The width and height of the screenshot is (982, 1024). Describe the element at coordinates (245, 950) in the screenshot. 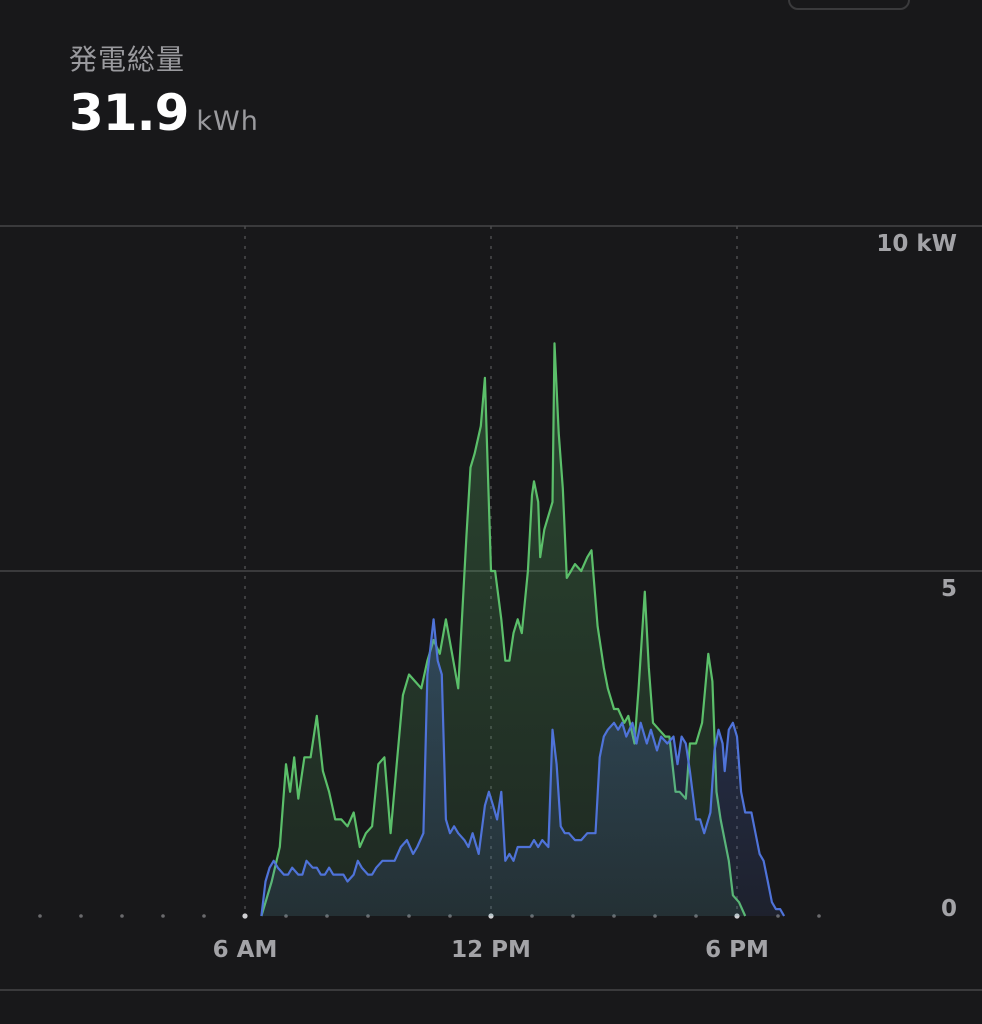

I see `x-tick-label-6: 6 AM` at that location.